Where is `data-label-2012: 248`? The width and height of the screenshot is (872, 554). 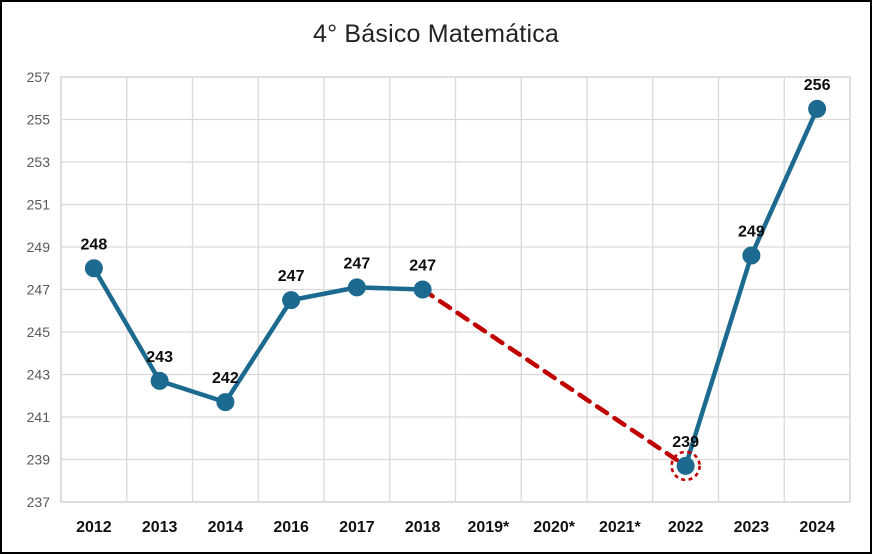 data-label-2012: 248 is located at coordinates (94, 244).